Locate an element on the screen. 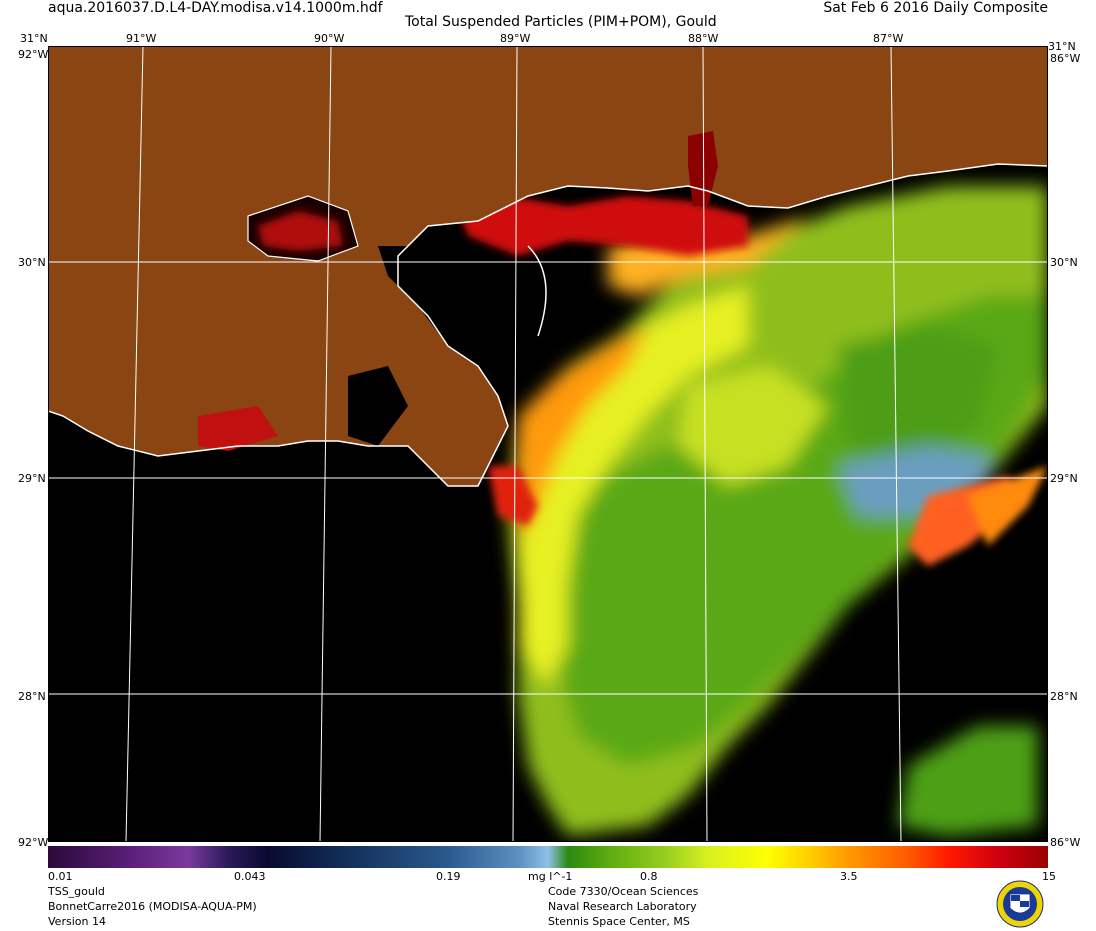 The width and height of the screenshot is (1096, 931). lake-high-tss is located at coordinates (300, 231).